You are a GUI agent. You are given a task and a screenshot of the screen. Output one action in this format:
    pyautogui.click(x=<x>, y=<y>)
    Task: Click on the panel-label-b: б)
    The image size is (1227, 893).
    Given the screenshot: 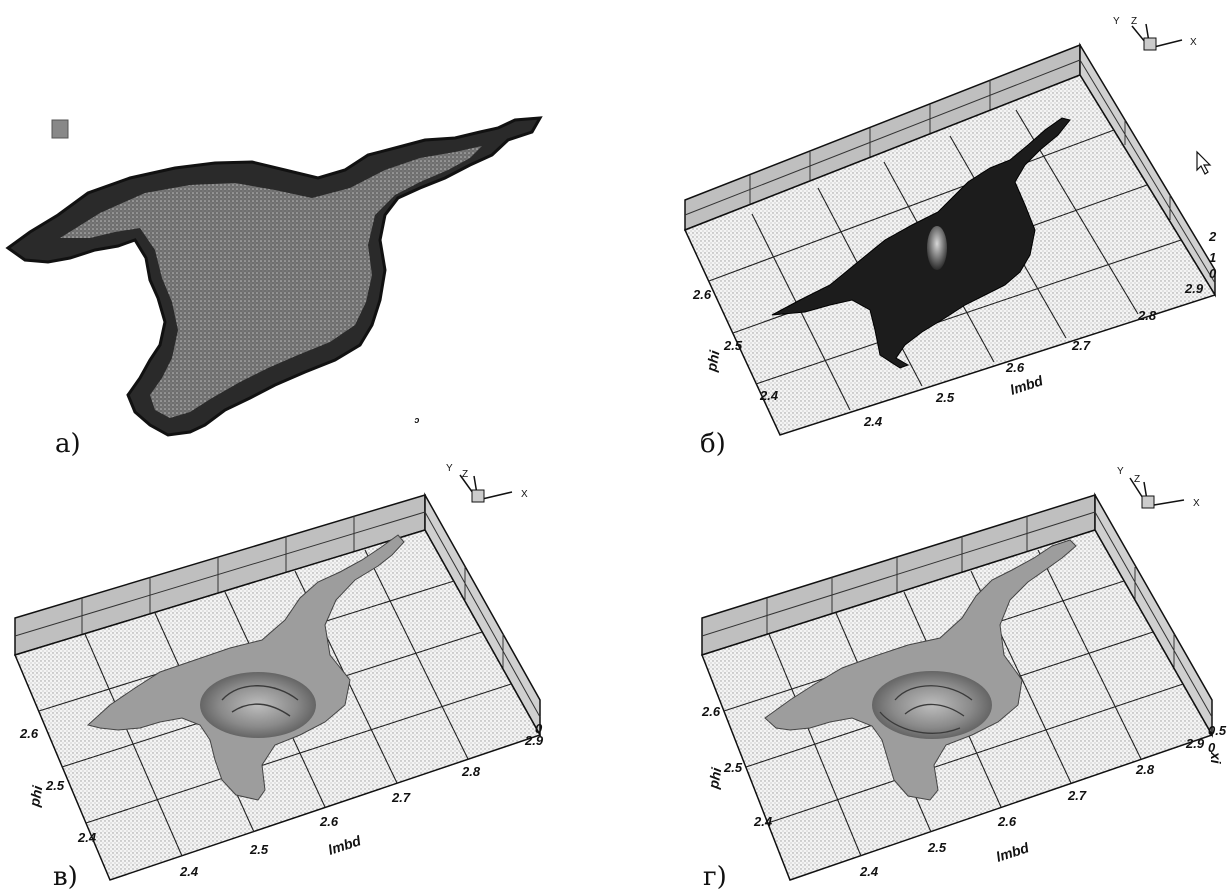 What is the action you would take?
    pyautogui.click(x=713, y=444)
    